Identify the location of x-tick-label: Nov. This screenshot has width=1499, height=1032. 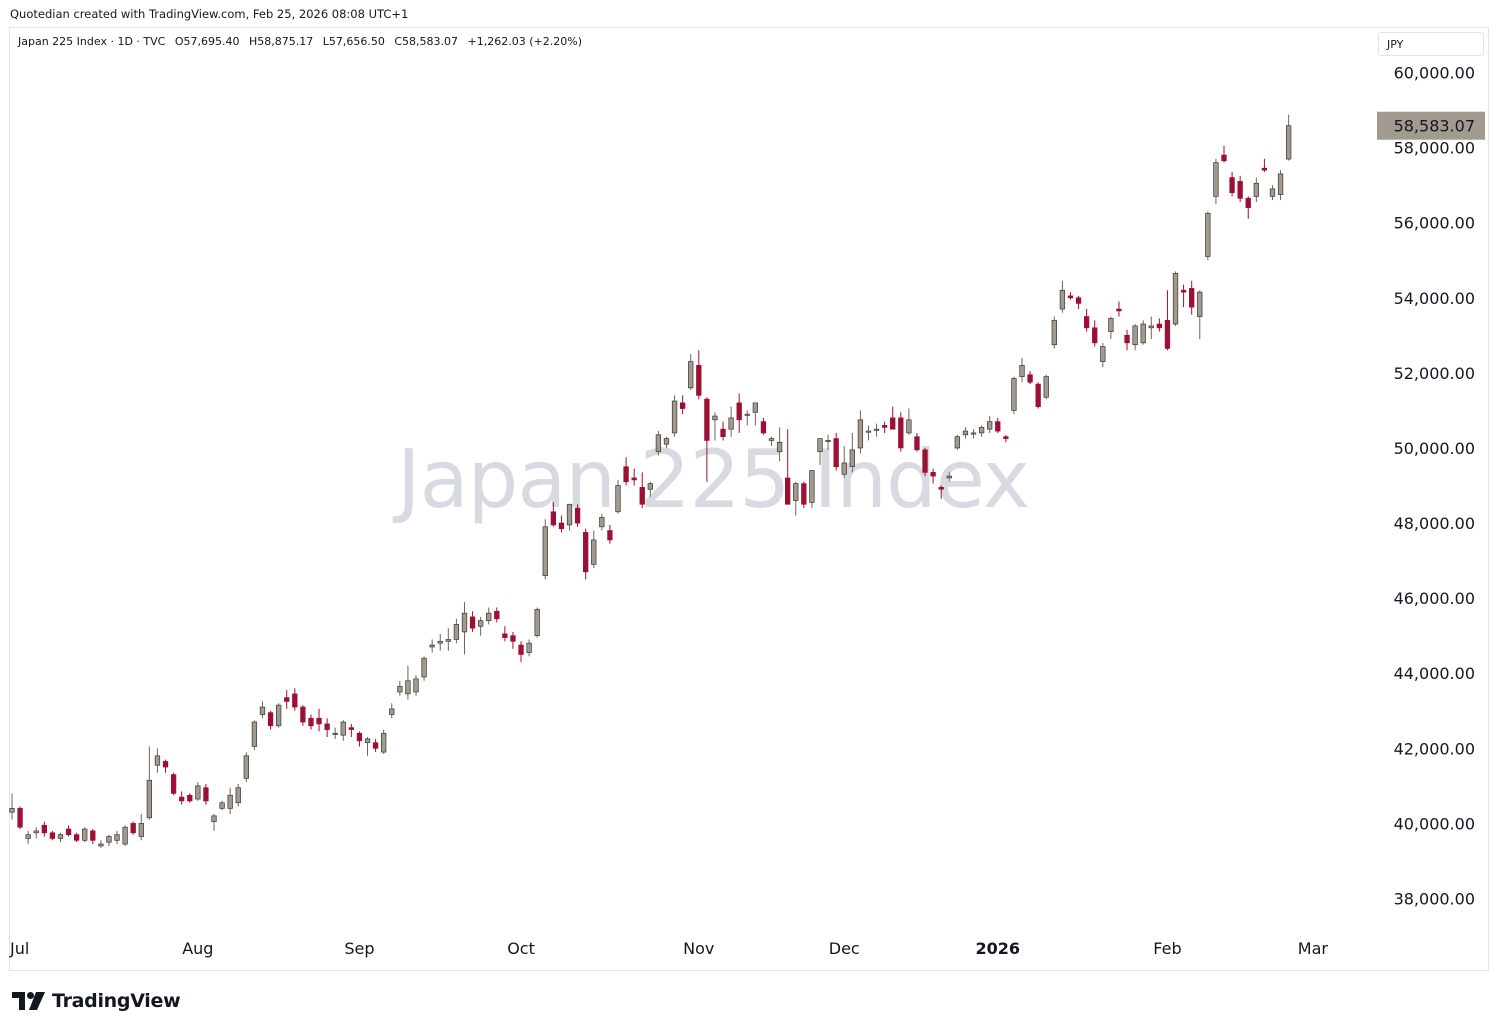
(698, 948).